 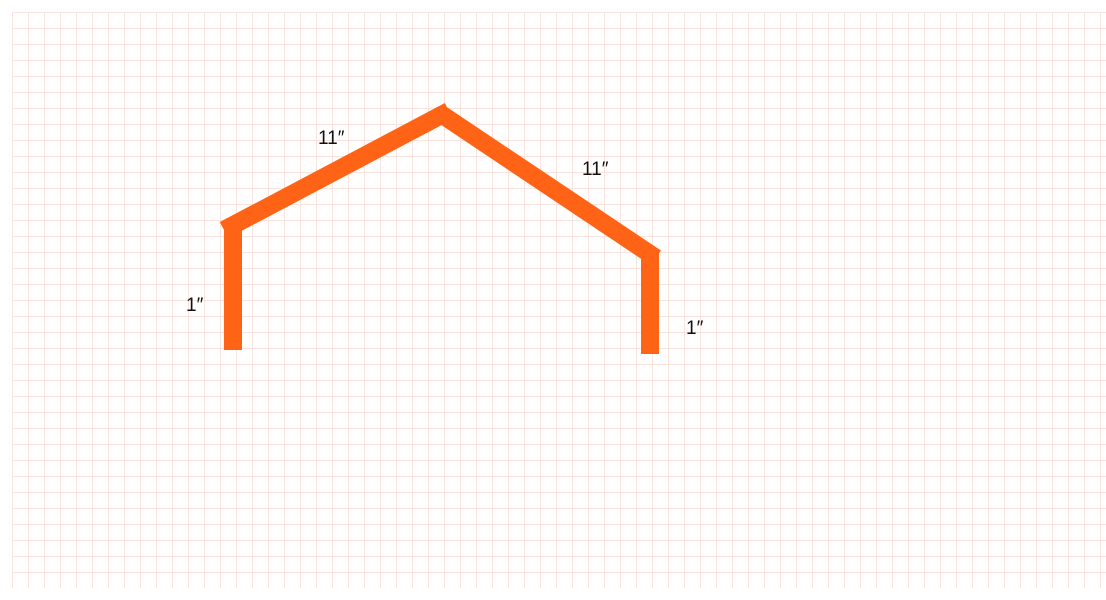 I want to click on right-rafter-length-label: 11″, so click(x=595, y=169).